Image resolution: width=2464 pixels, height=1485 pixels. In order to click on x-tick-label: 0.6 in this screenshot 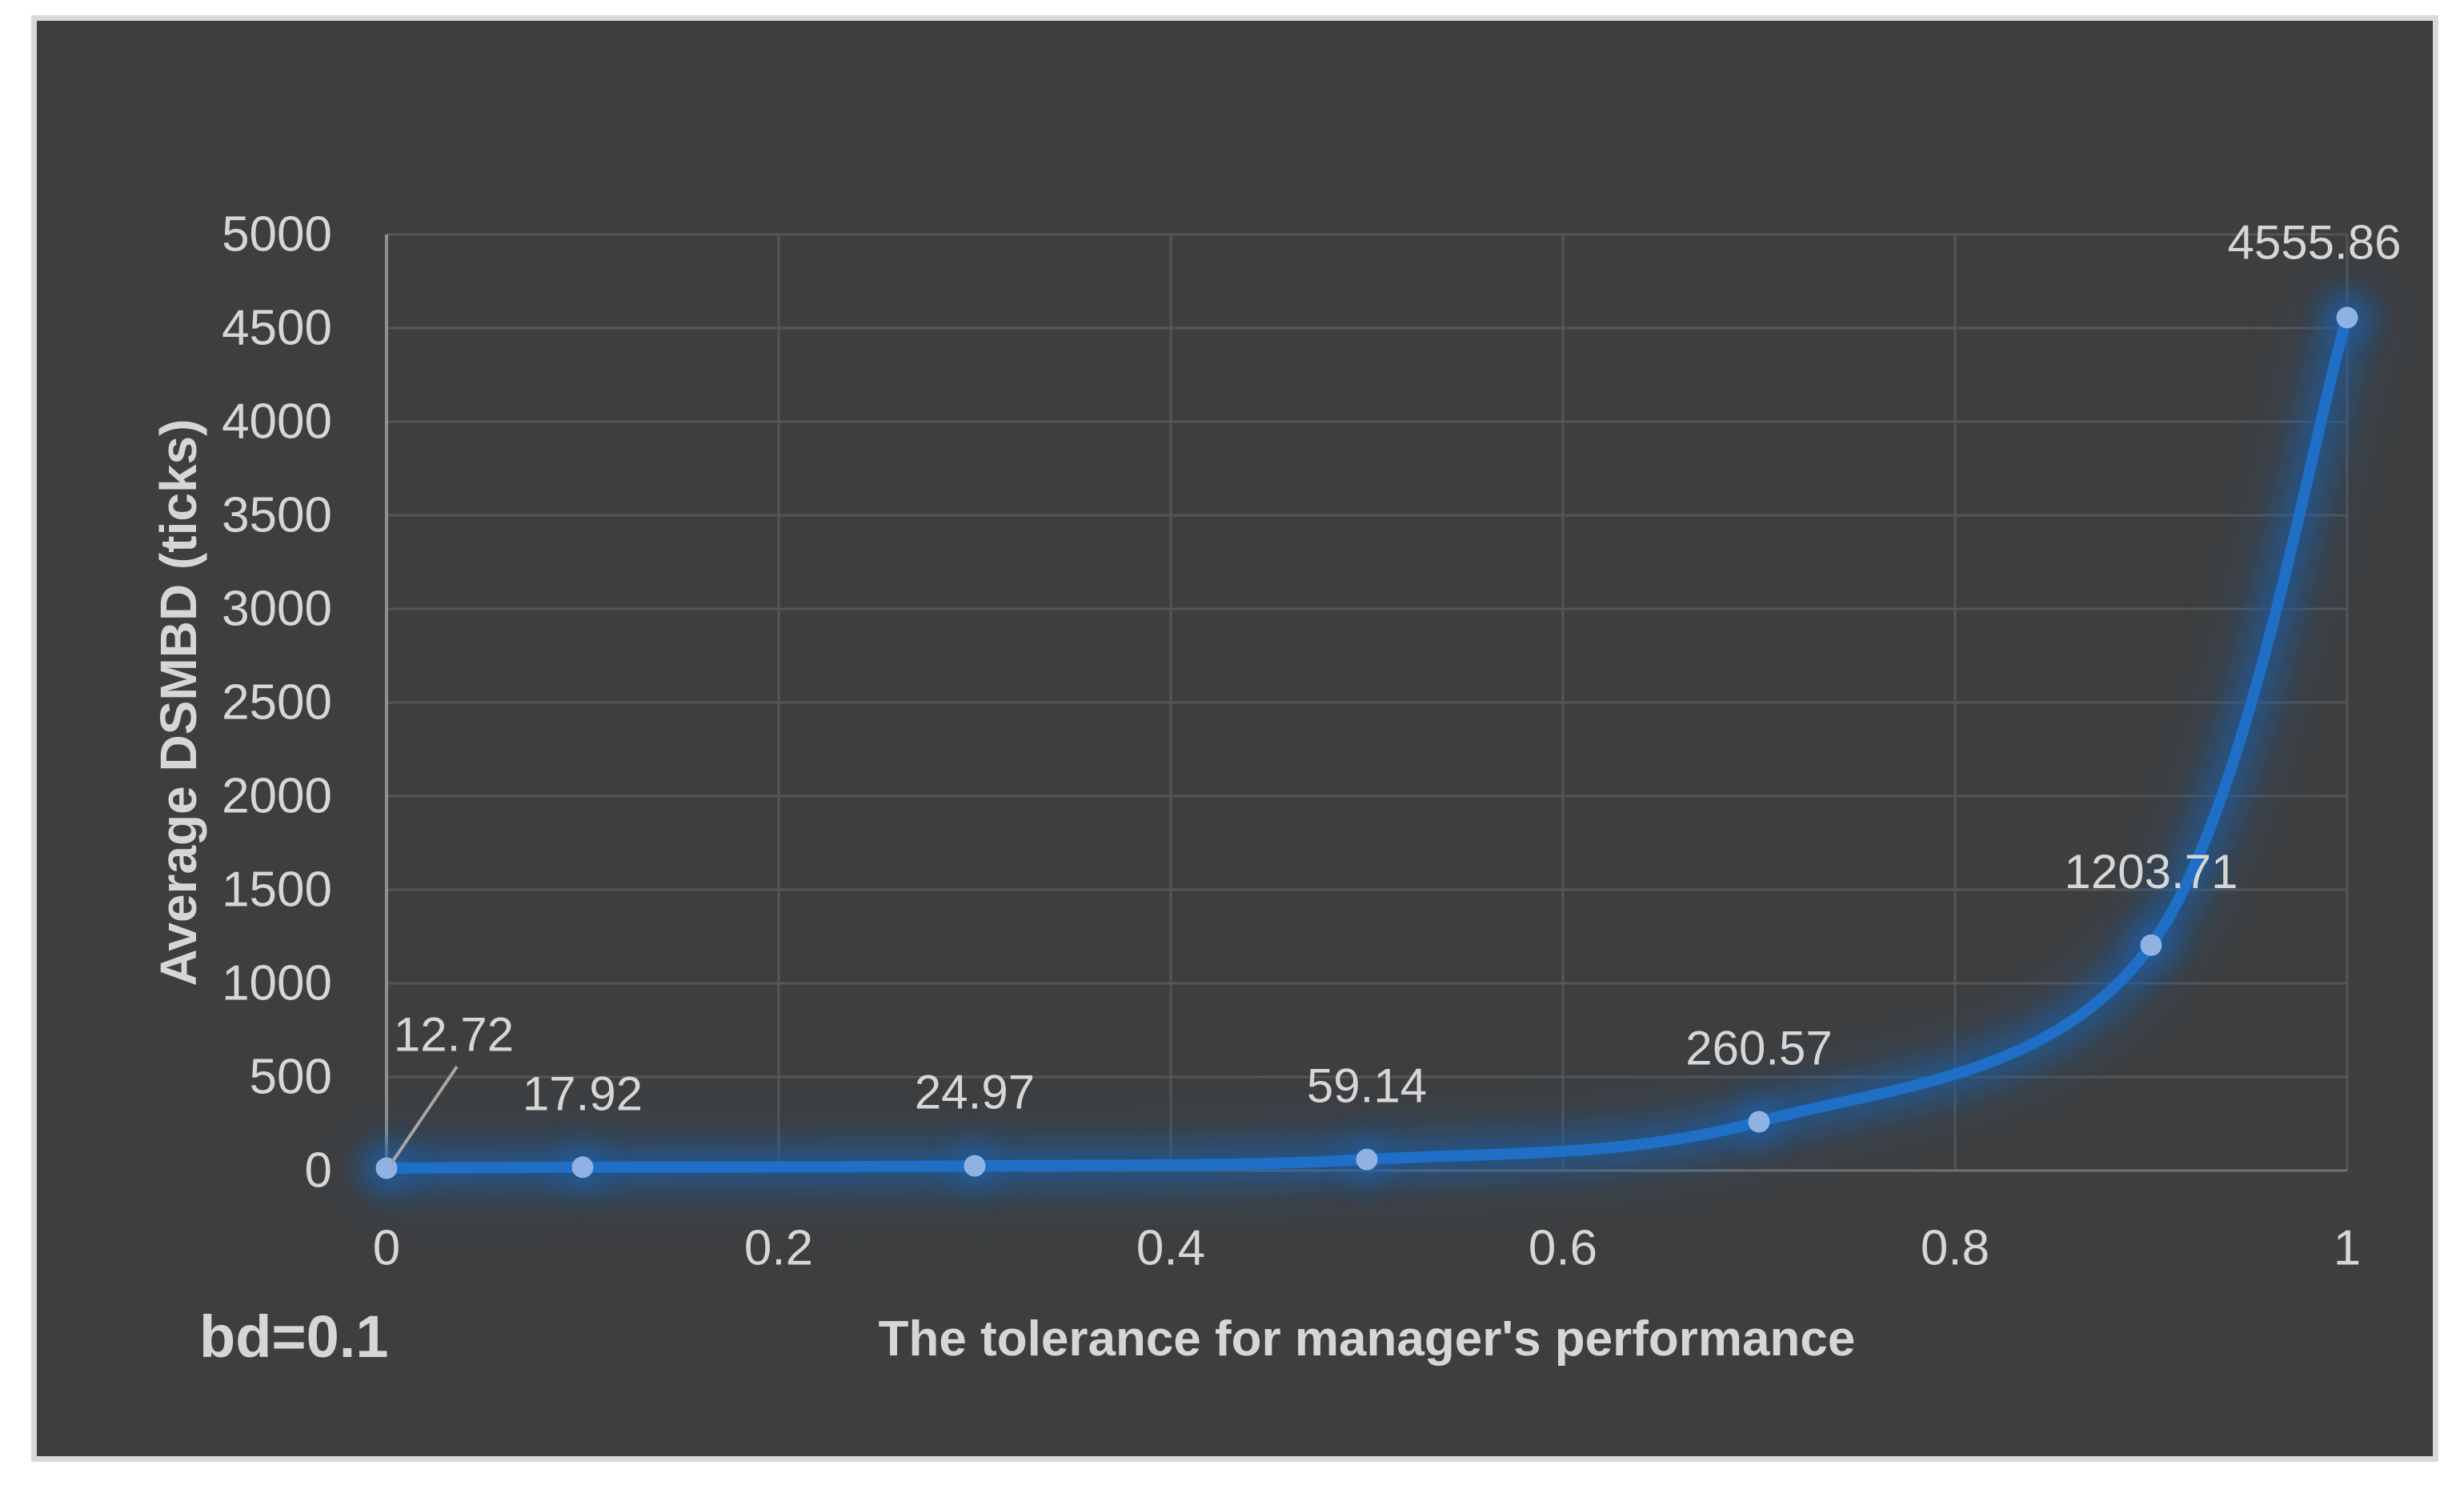, I will do `click(1563, 1248)`.